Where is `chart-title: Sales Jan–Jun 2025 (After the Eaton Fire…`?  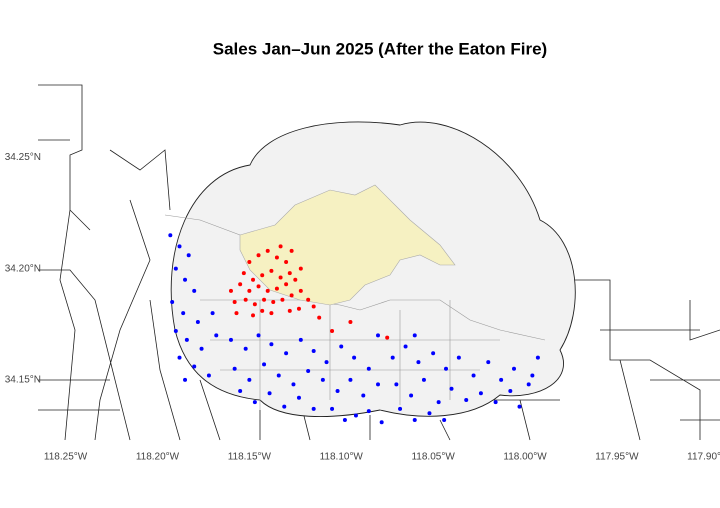 chart-title: Sales Jan–Jun 2025 (After the Eaton Fire… is located at coordinates (380, 48).